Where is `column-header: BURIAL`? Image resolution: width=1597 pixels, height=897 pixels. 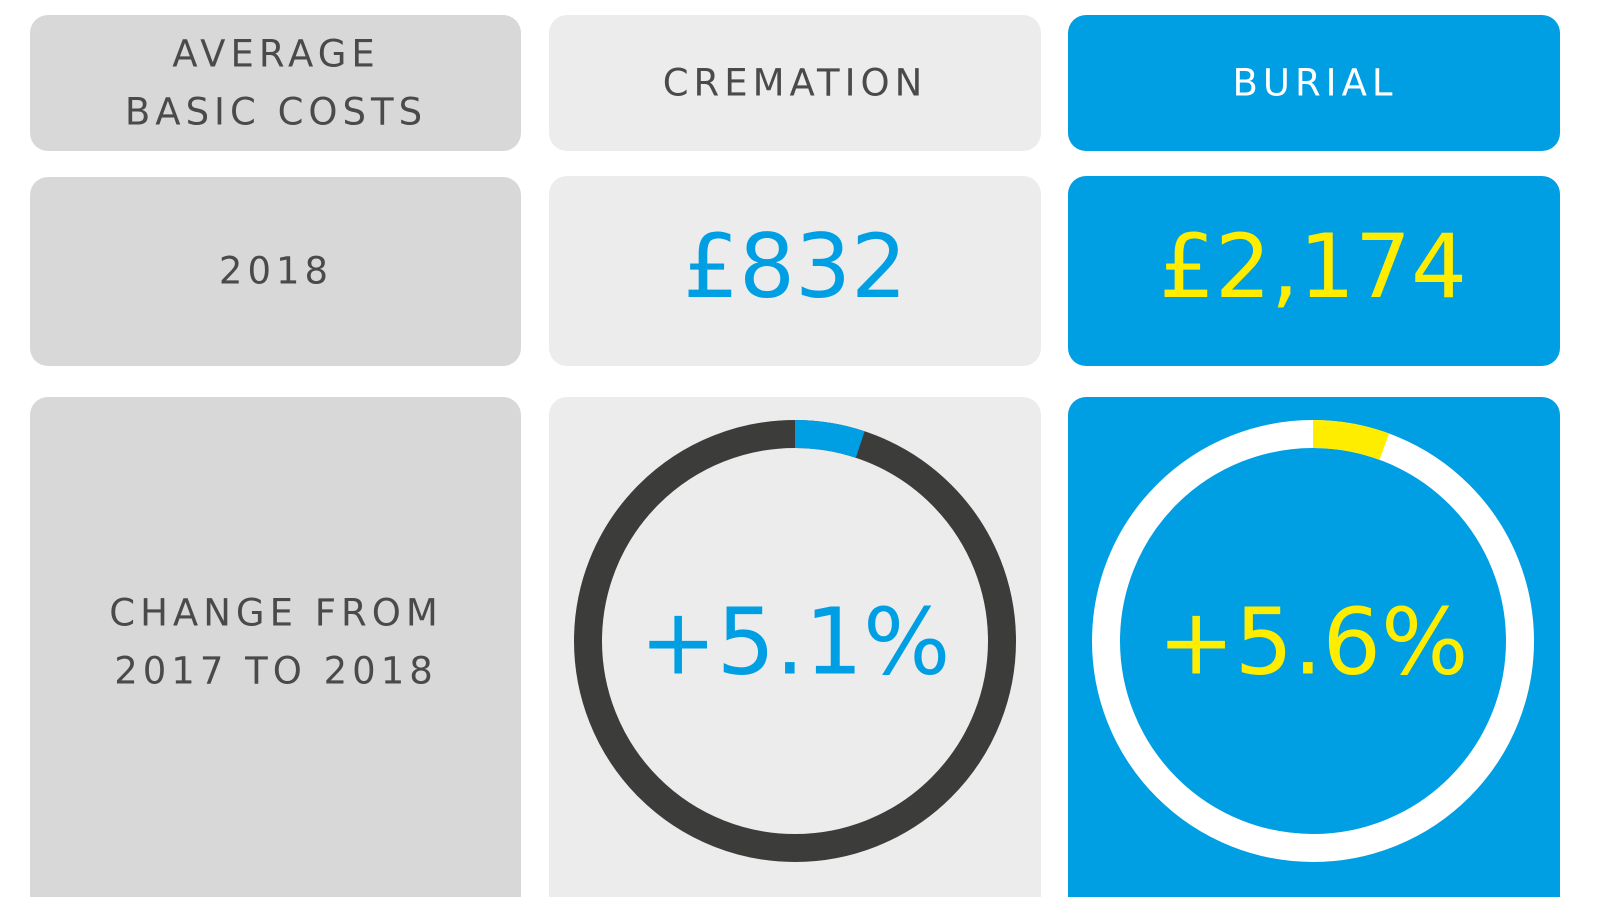
column-header: BURIAL is located at coordinates (1314, 83).